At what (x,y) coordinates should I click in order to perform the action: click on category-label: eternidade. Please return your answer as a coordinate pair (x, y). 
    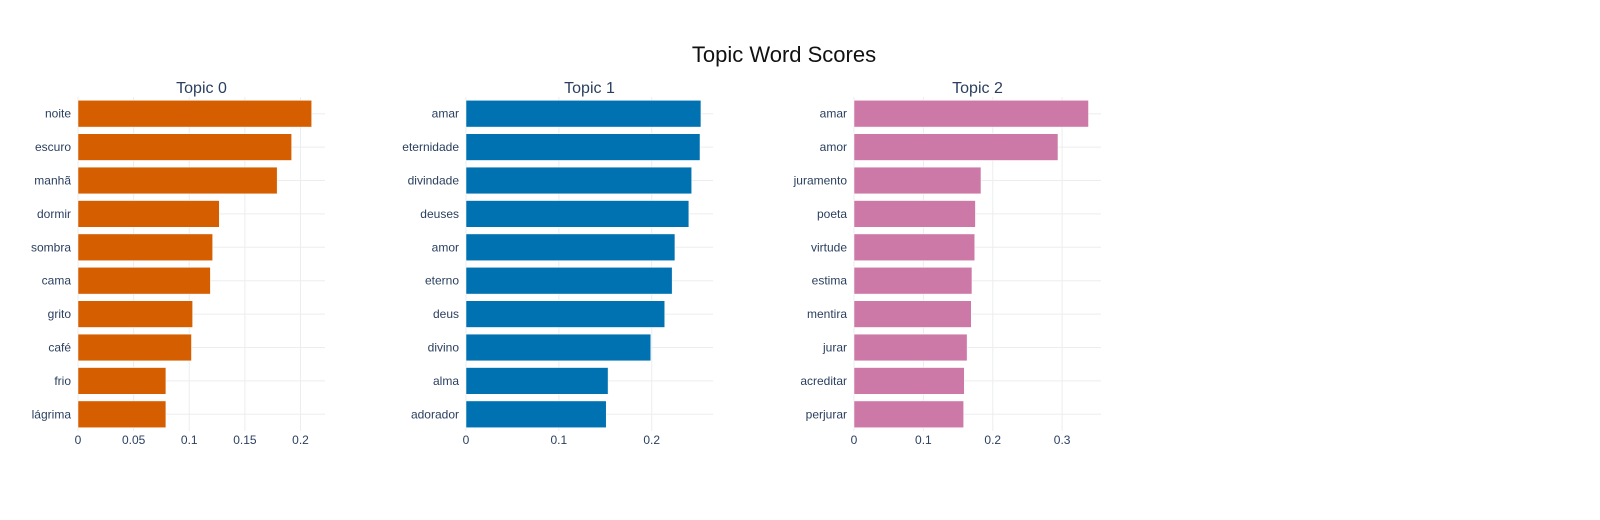
    Looking at the image, I should click on (430, 147).